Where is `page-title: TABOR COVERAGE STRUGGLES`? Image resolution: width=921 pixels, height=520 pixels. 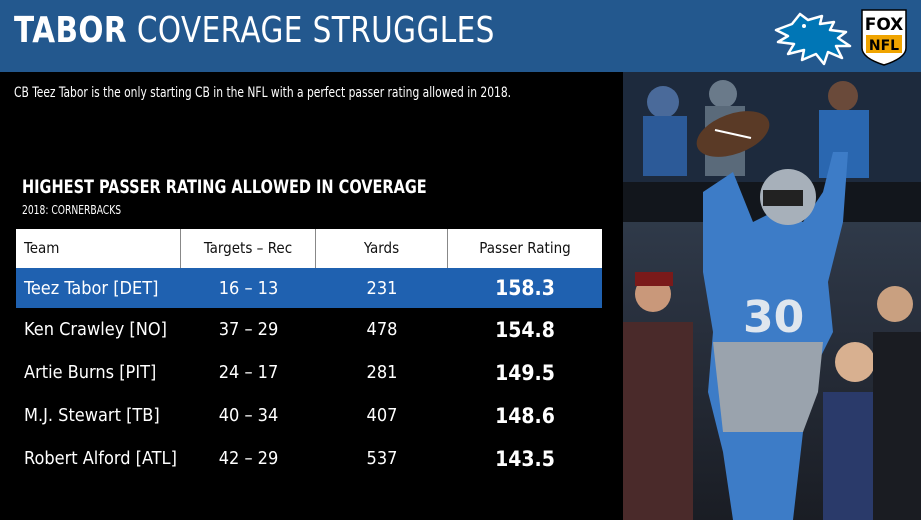 page-title: TABOR COVERAGE STRUGGLES is located at coordinates (254, 30).